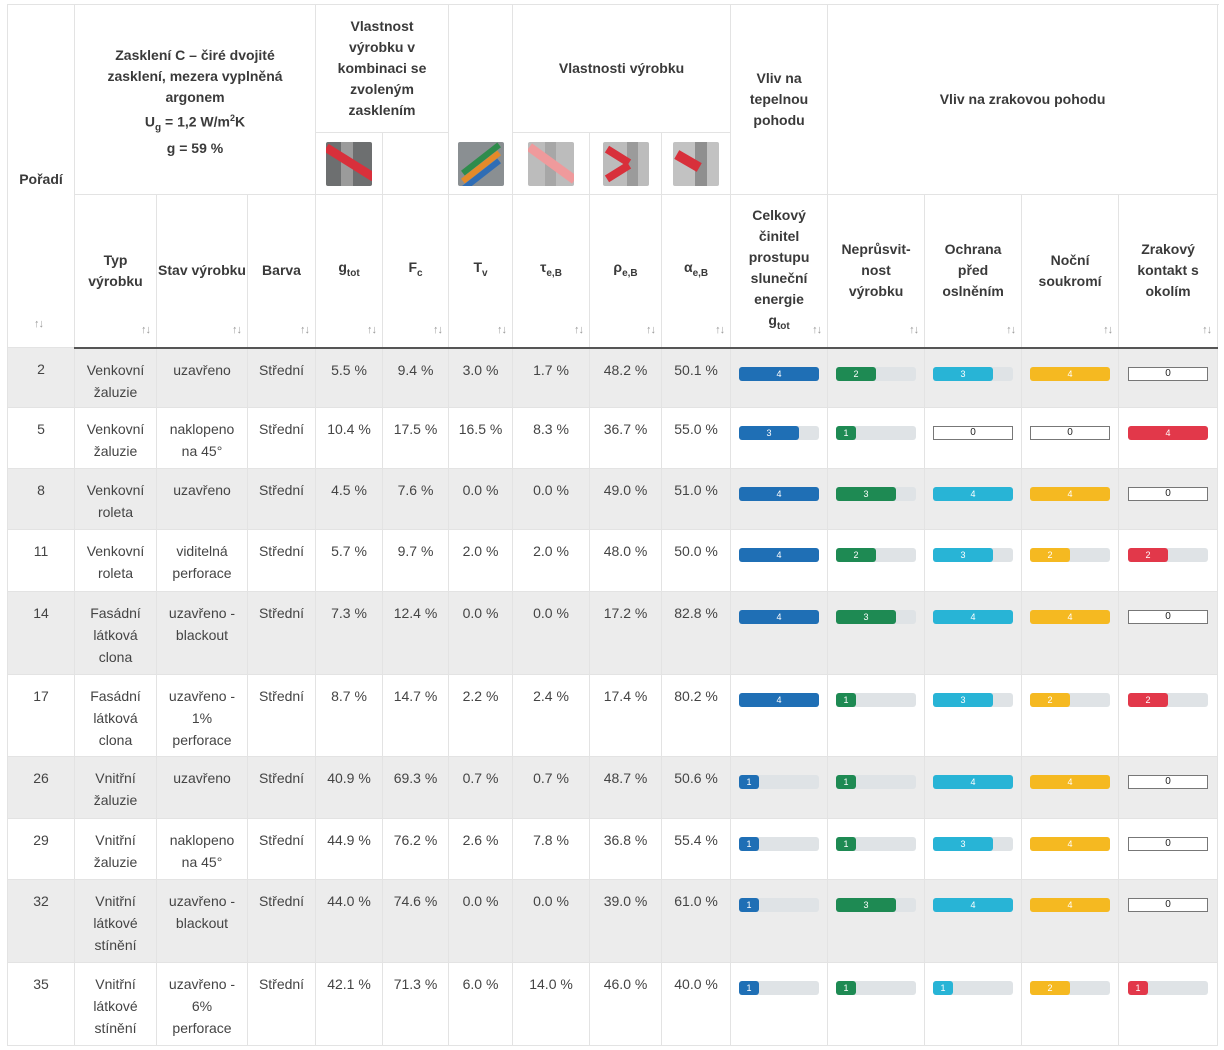  Describe the element at coordinates (349, 633) in the screenshot. I see `cell-gtot: 7.3 %` at that location.